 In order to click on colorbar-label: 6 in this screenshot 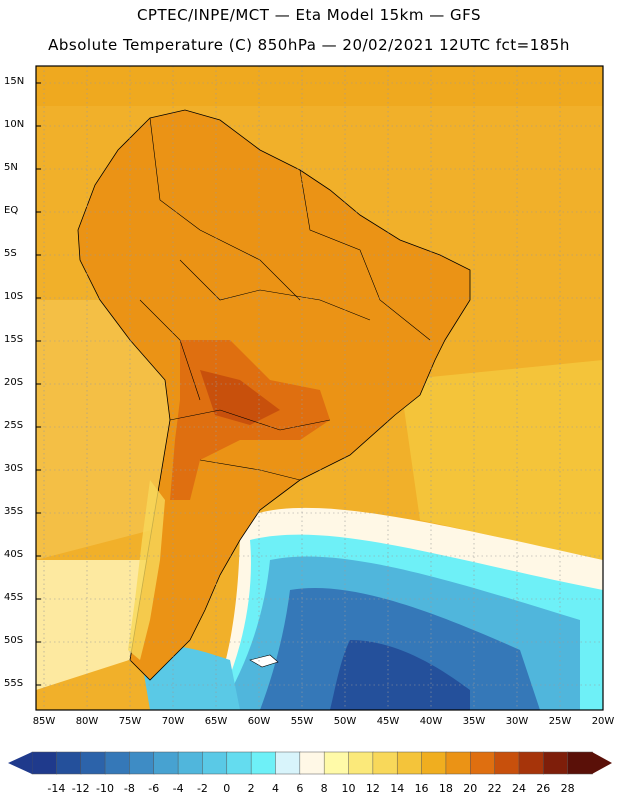, I will do `click(300, 788)`.